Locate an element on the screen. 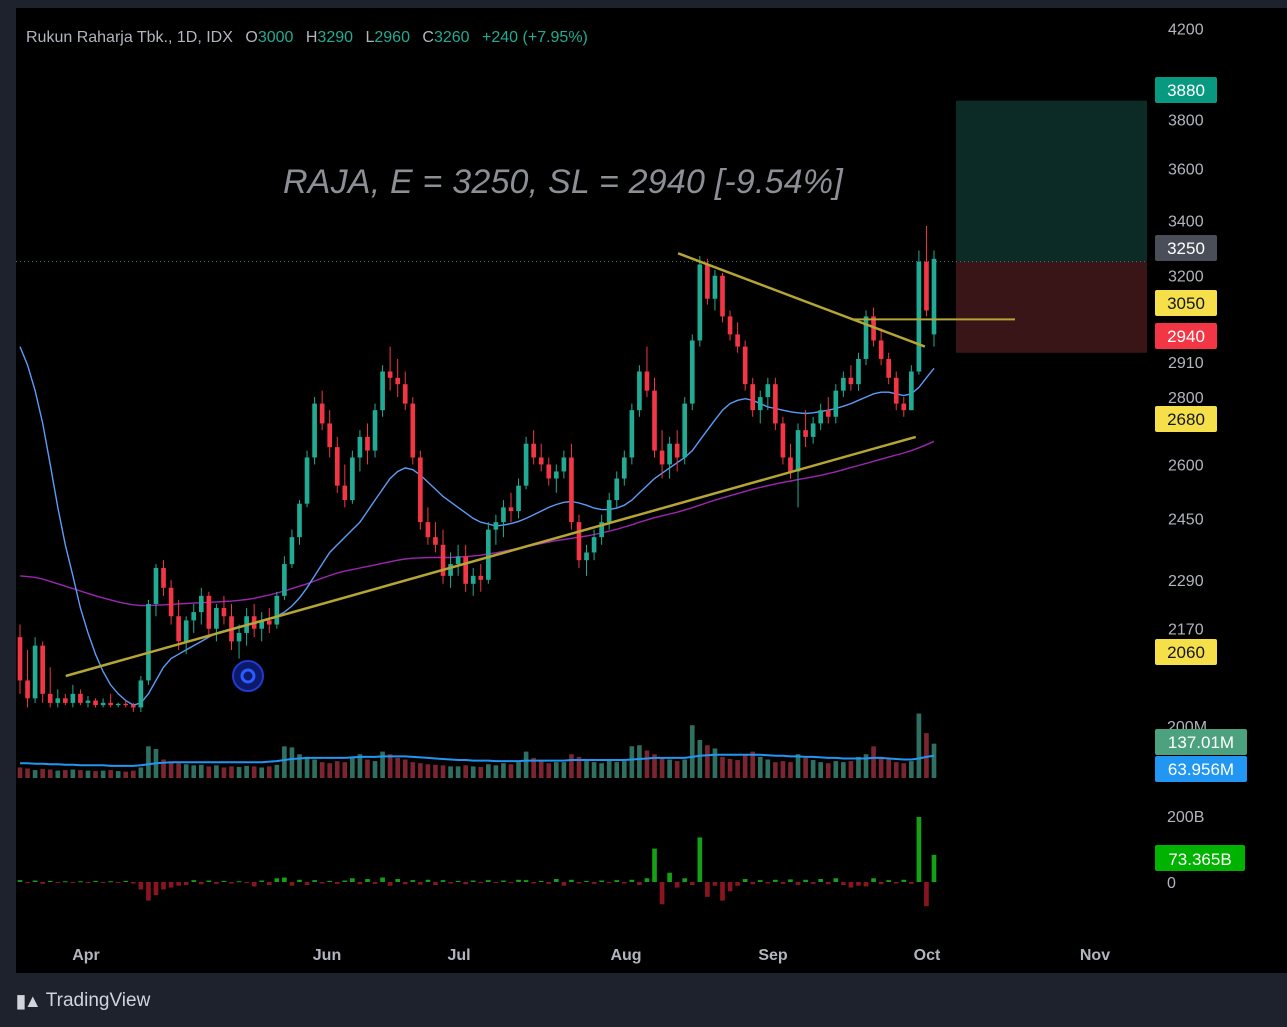  price-tag-label: 3050 is located at coordinates (1186, 303).